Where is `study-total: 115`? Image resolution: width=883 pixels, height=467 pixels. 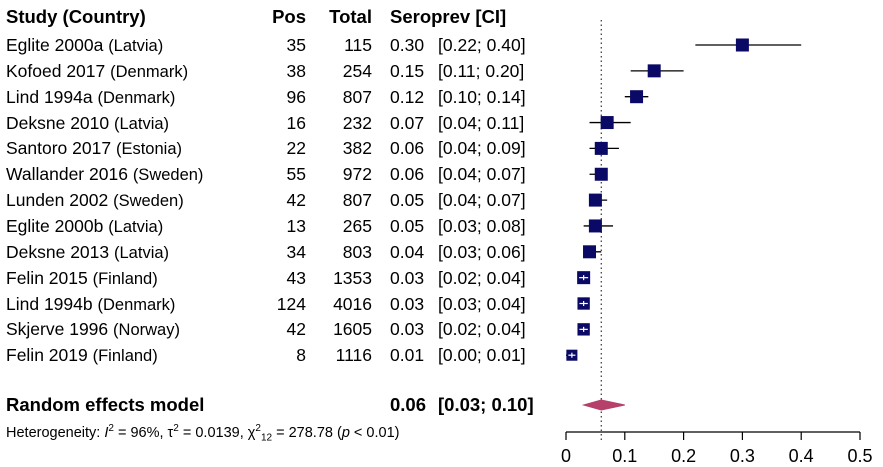 study-total: 115 is located at coordinates (358, 45).